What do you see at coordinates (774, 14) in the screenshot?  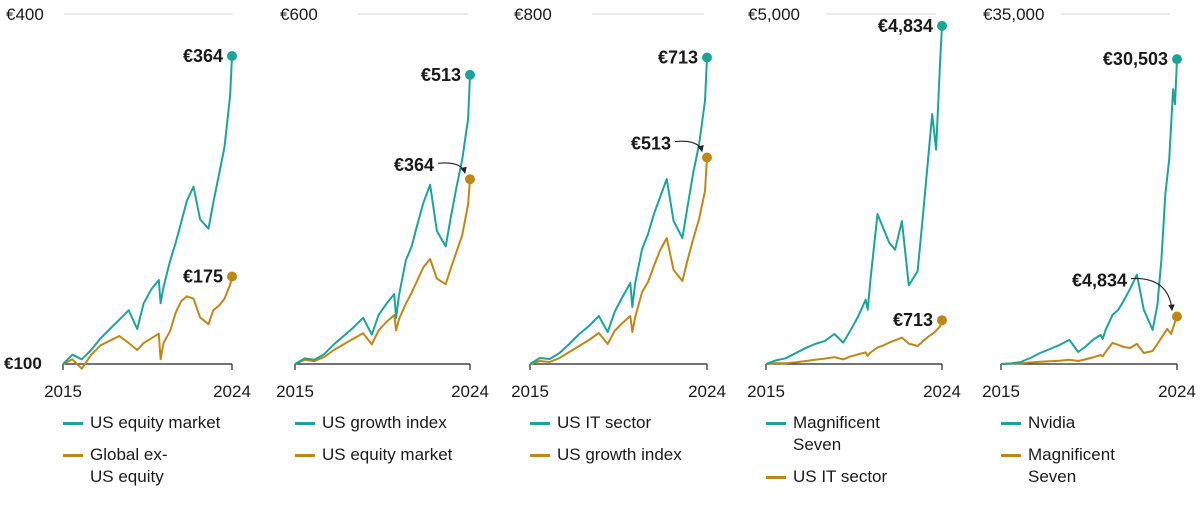 I see `y-axis-top-label: €5,000` at bounding box center [774, 14].